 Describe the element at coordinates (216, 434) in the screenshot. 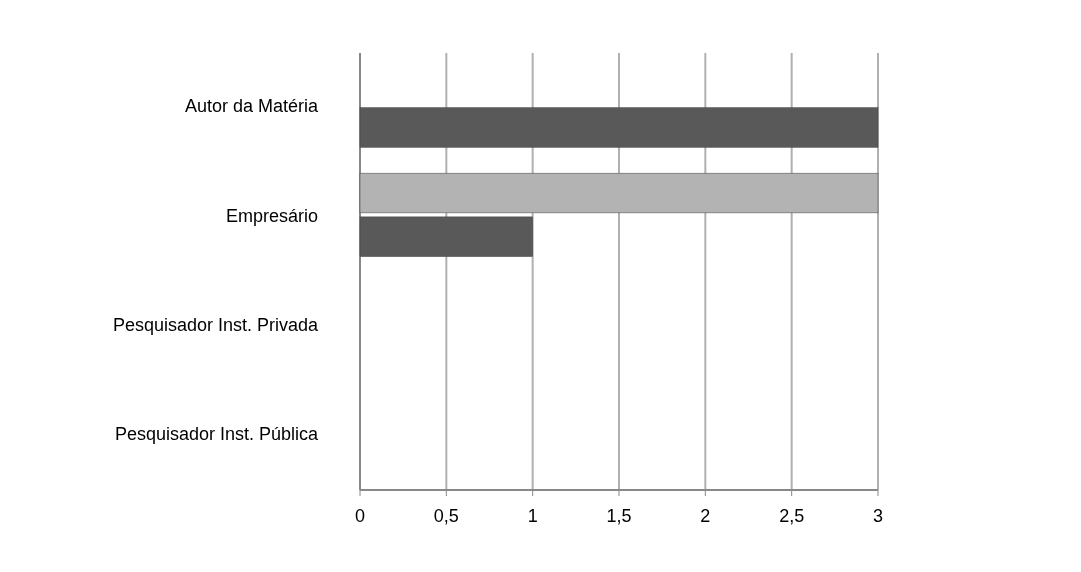

I see `y-tick-label: Pesquisador Inst. Pública` at that location.